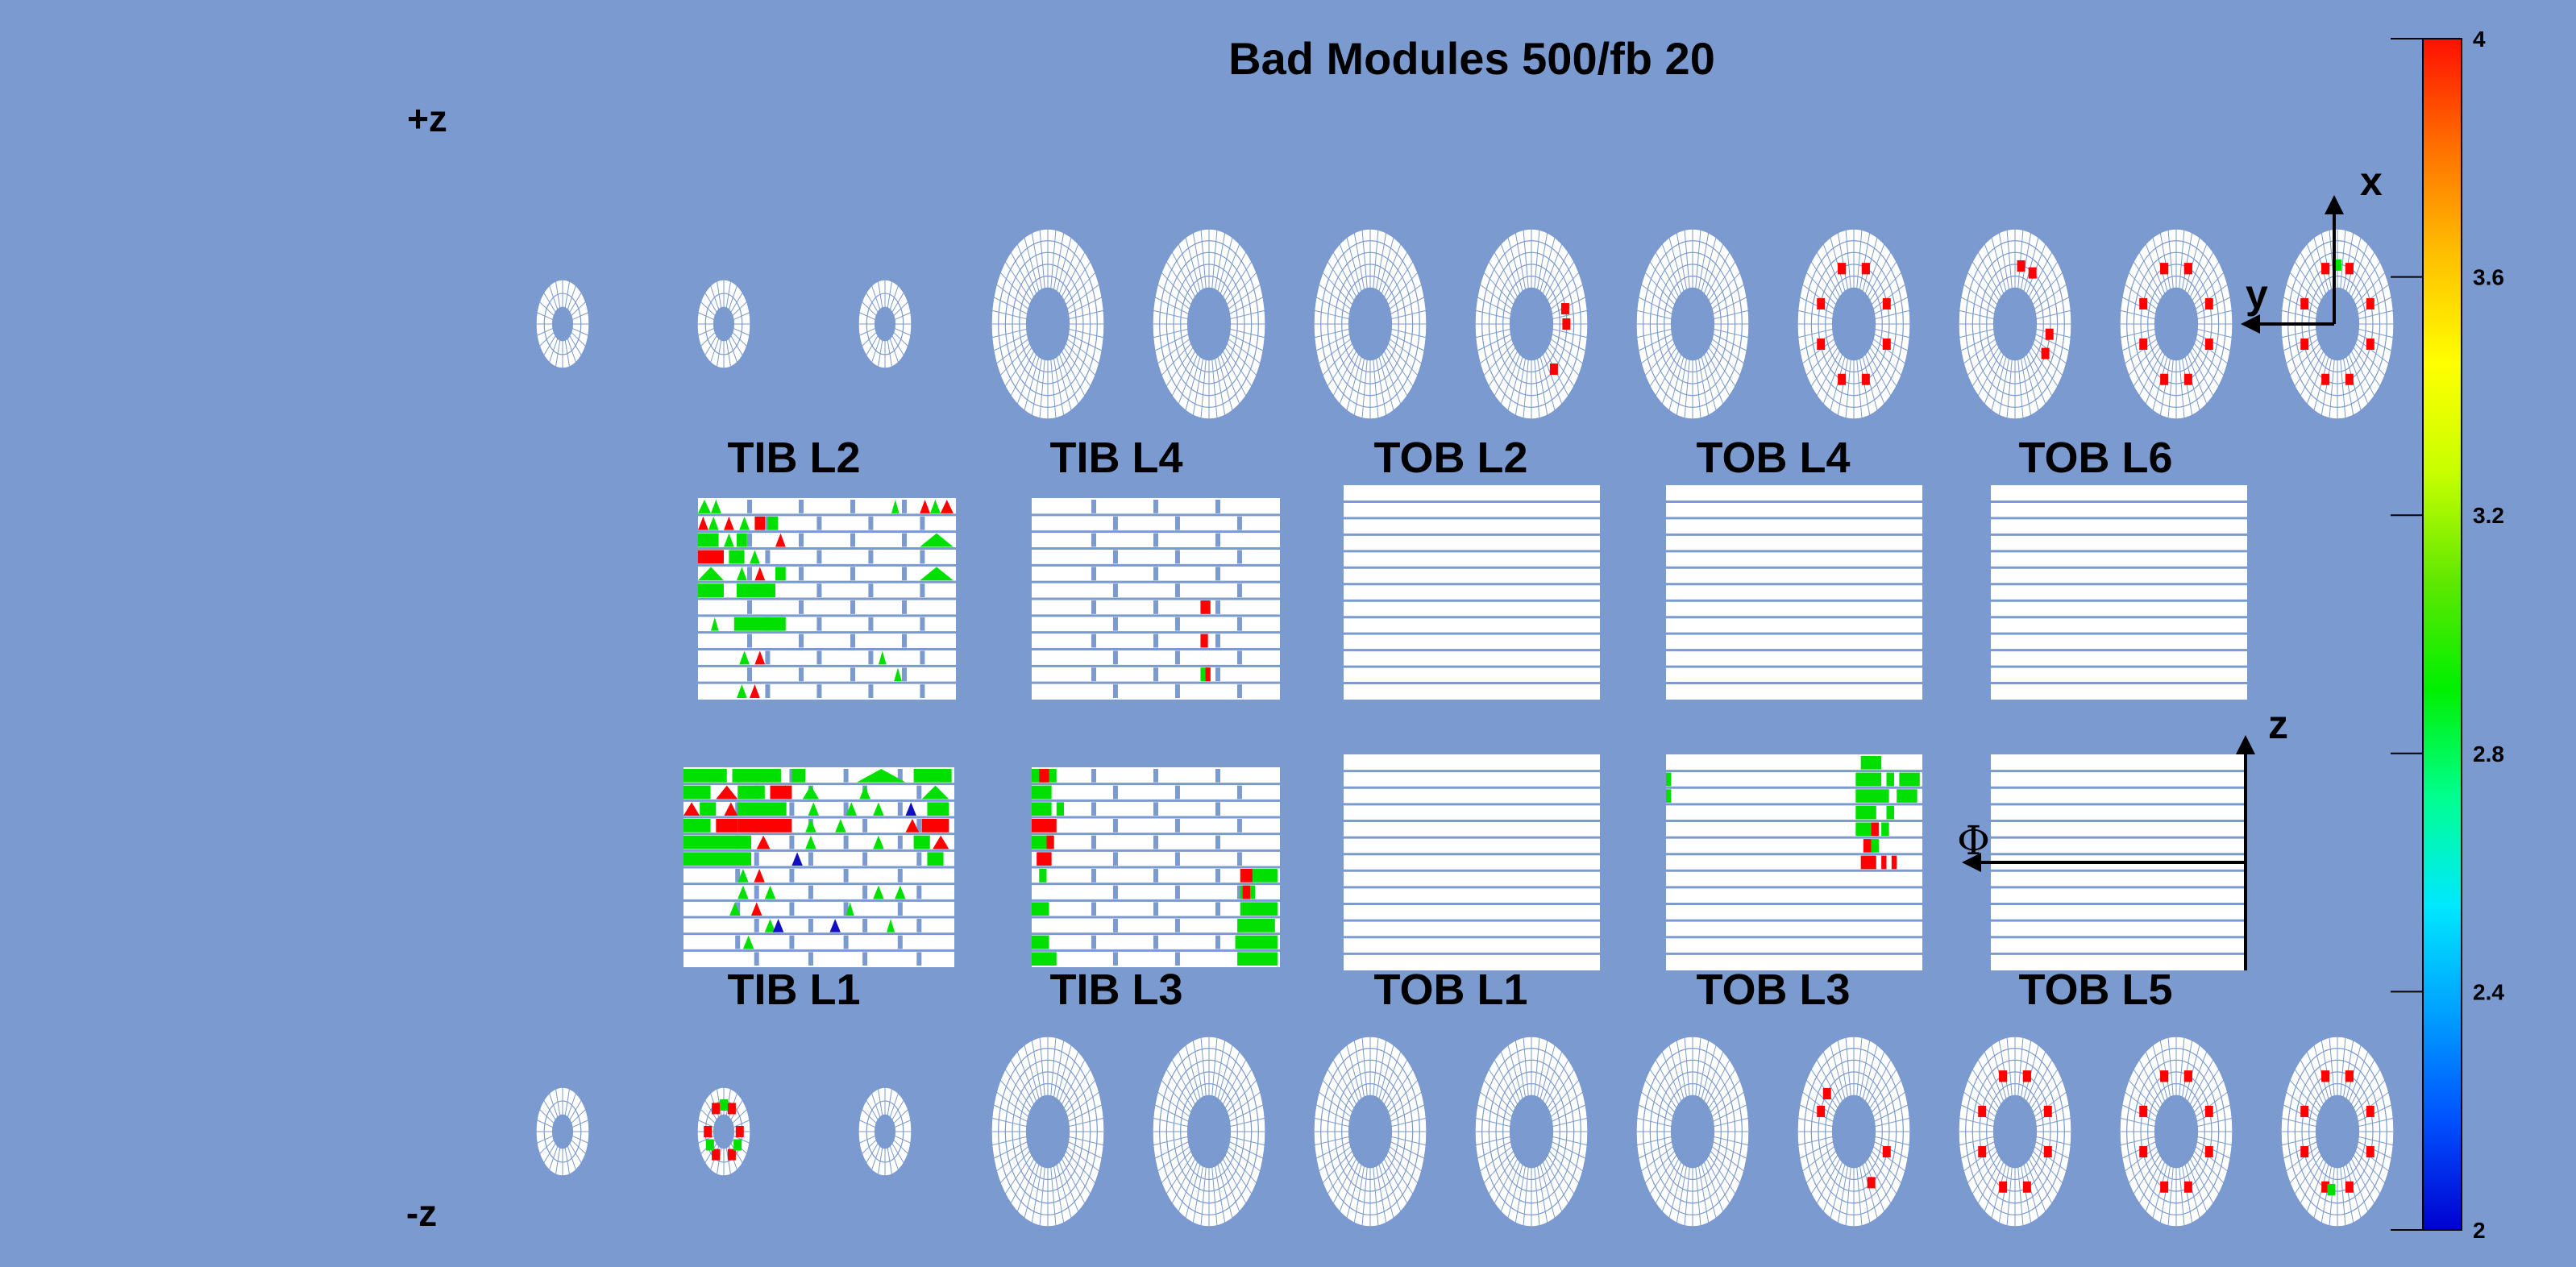 This screenshot has width=2576, height=1267. I want to click on barrel-tib-l3, so click(1156, 867).